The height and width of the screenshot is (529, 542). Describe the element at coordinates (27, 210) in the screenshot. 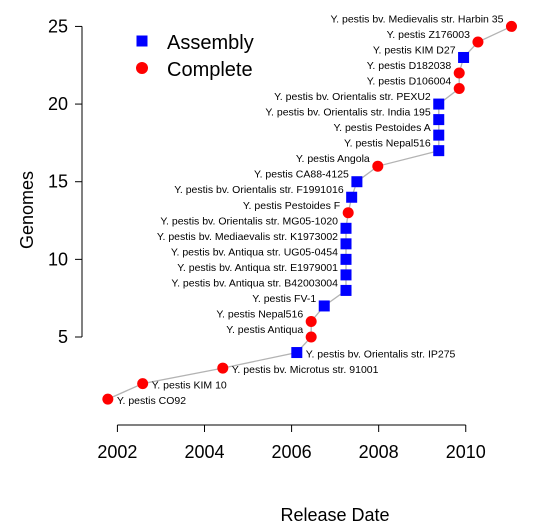

I see `y-axis-title: Genomes` at that location.